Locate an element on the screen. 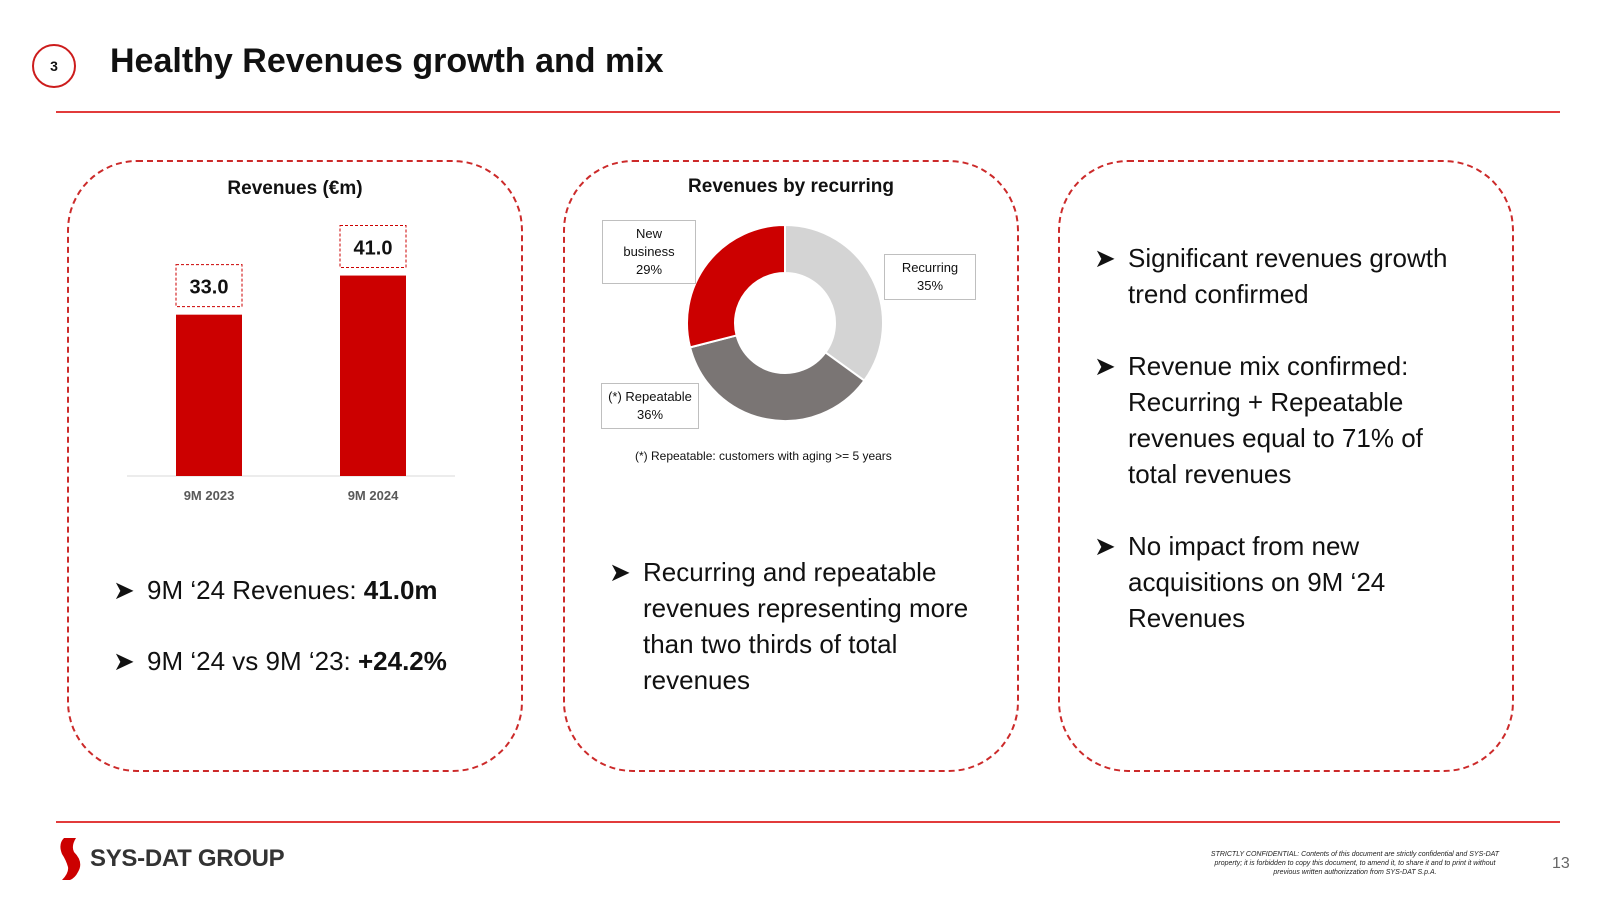 The width and height of the screenshot is (1600, 900). section-number: 3 is located at coordinates (54, 66).